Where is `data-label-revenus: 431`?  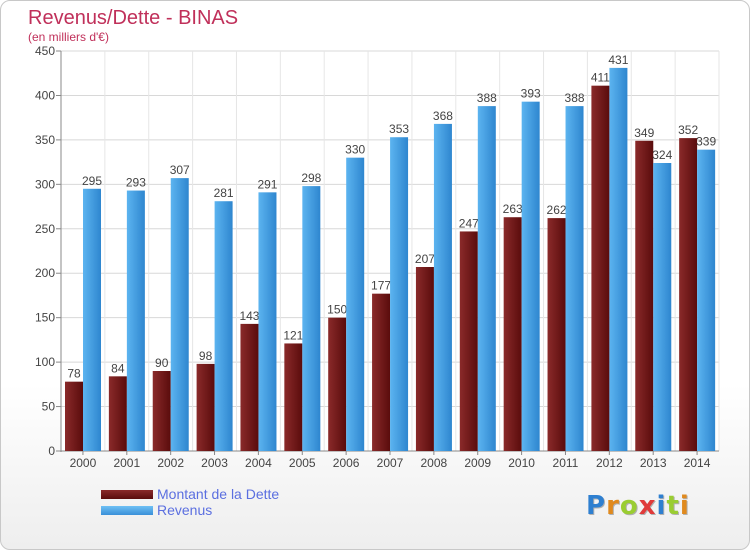 data-label-revenus: 431 is located at coordinates (618, 60).